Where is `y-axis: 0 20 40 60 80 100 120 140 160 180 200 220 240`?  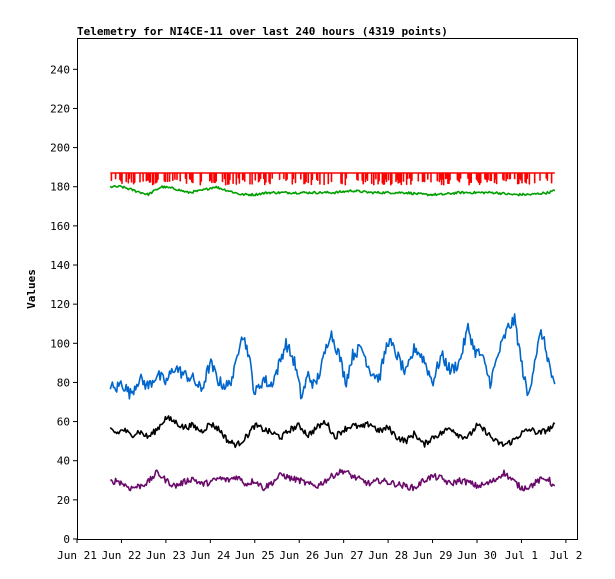
y-axis: 0 20 40 60 80 100 120 140 160 180 200 220 240 is located at coordinates (63, 304).